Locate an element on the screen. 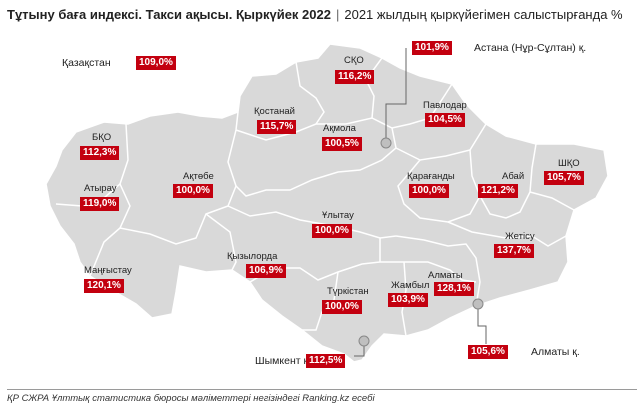  national-label: Қазақстан is located at coordinates (86, 63).